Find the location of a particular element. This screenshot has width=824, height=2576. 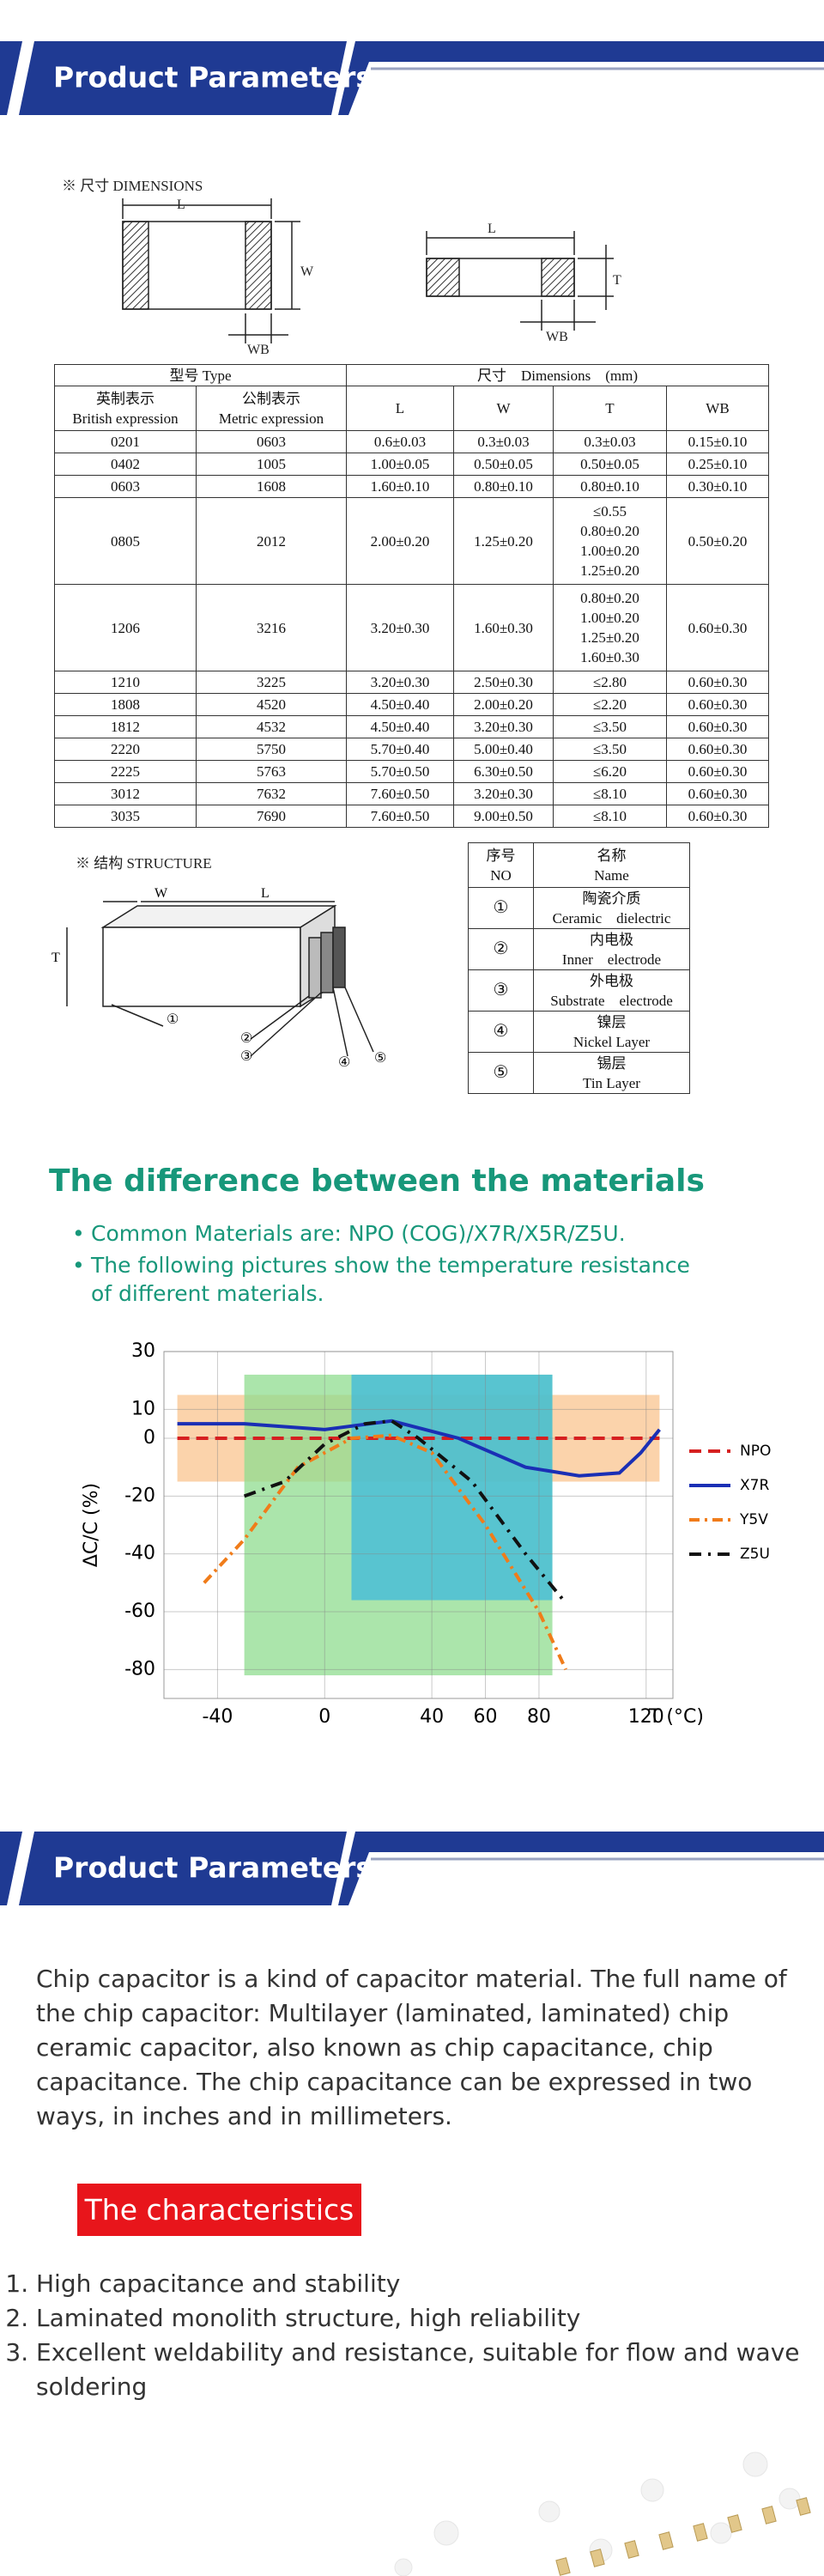

header-line: 序号 is located at coordinates (501, 856).